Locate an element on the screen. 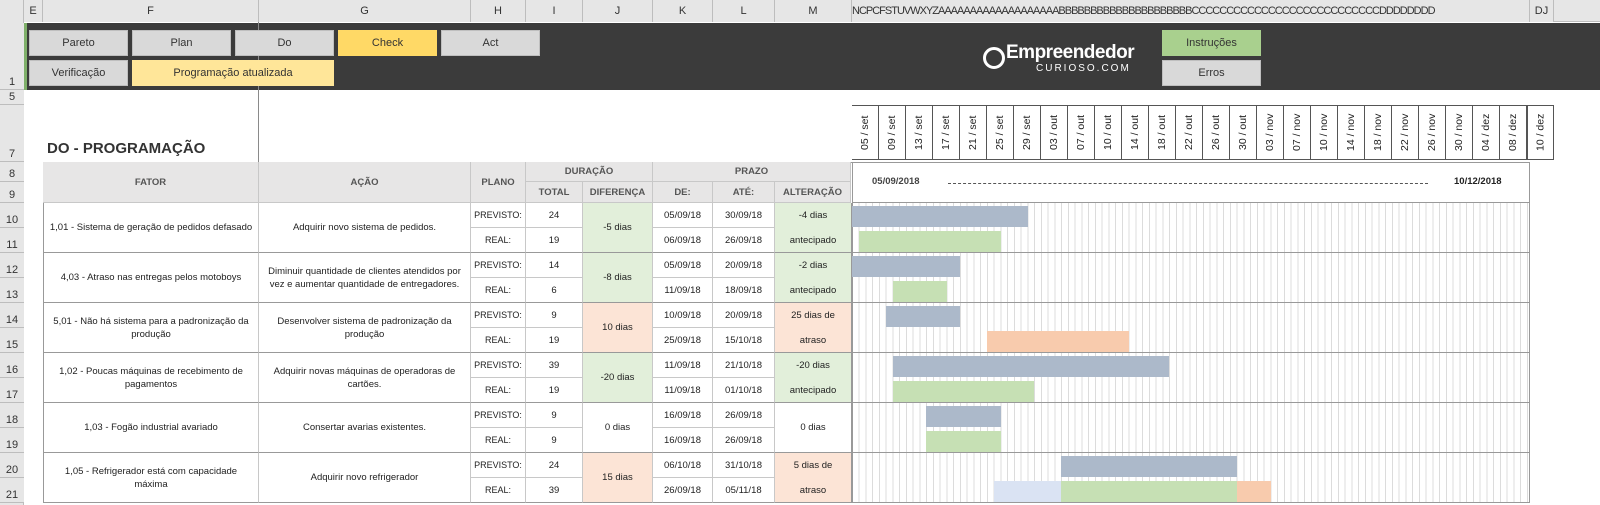 This screenshot has height=505, width=1600. gantt-date-label: 10 / nov is located at coordinates (1324, 132).